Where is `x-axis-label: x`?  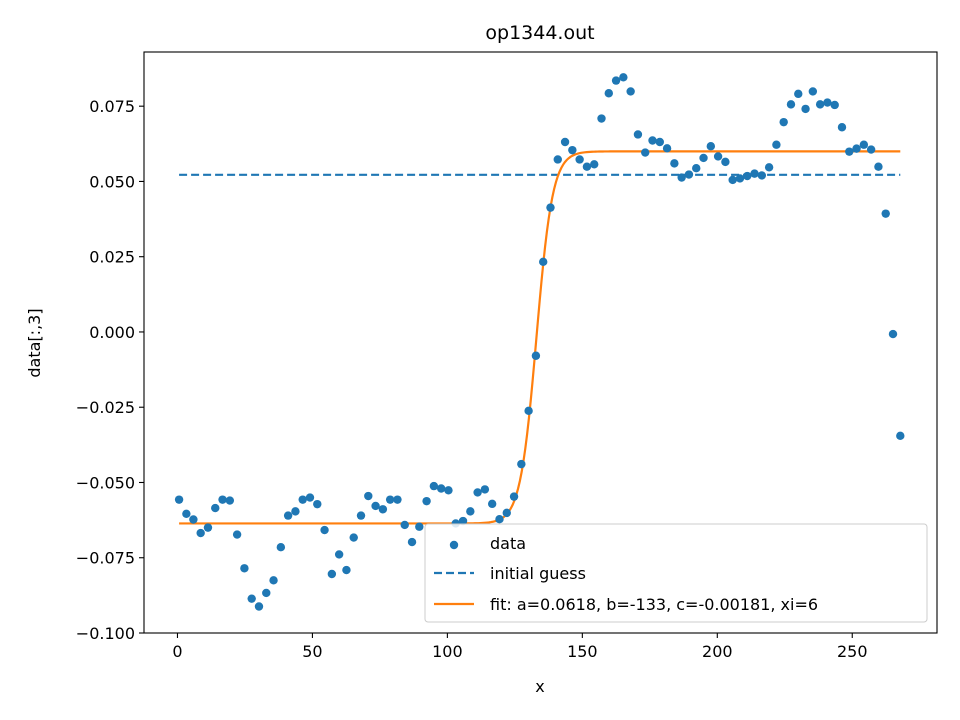 x-axis-label: x is located at coordinates (539, 686).